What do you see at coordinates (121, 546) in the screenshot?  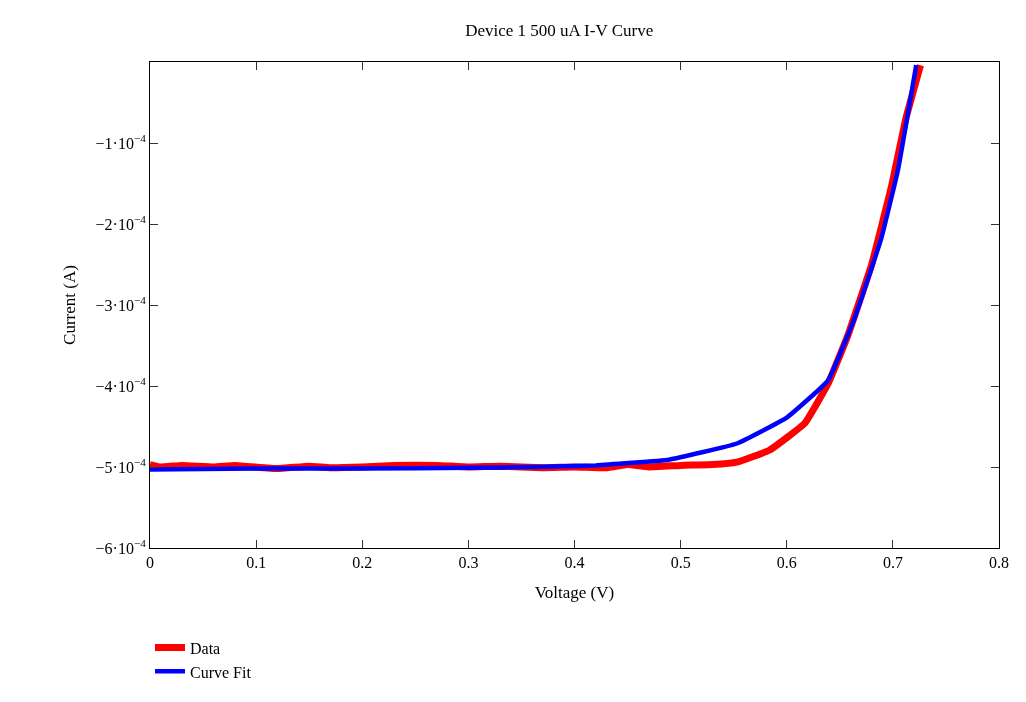 I see `y-tick-label: −6·10$^{−4}$` at bounding box center [121, 546].